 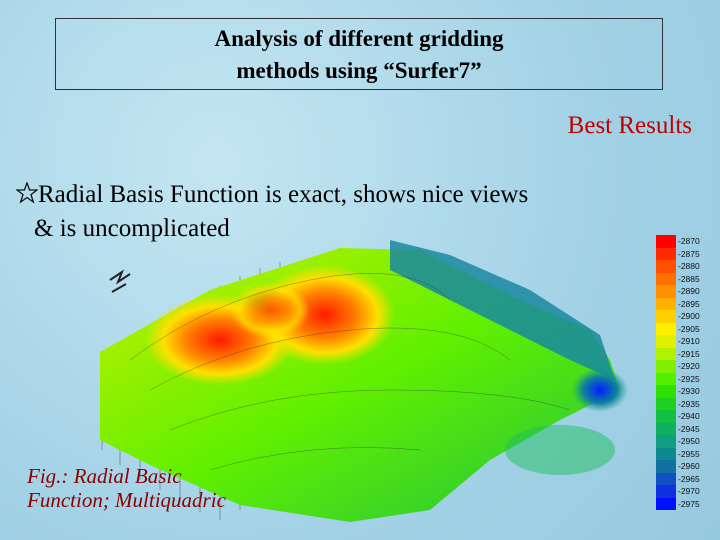 I want to click on legend-label: -2945, so click(x=689, y=428).